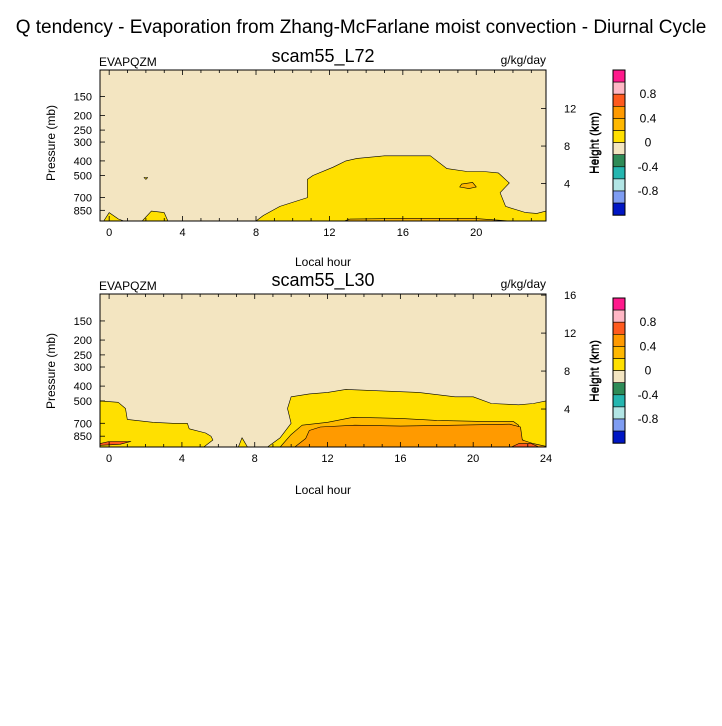  What do you see at coordinates (570, 296) in the screenshot?
I see `right-tick-label: 16` at bounding box center [570, 296].